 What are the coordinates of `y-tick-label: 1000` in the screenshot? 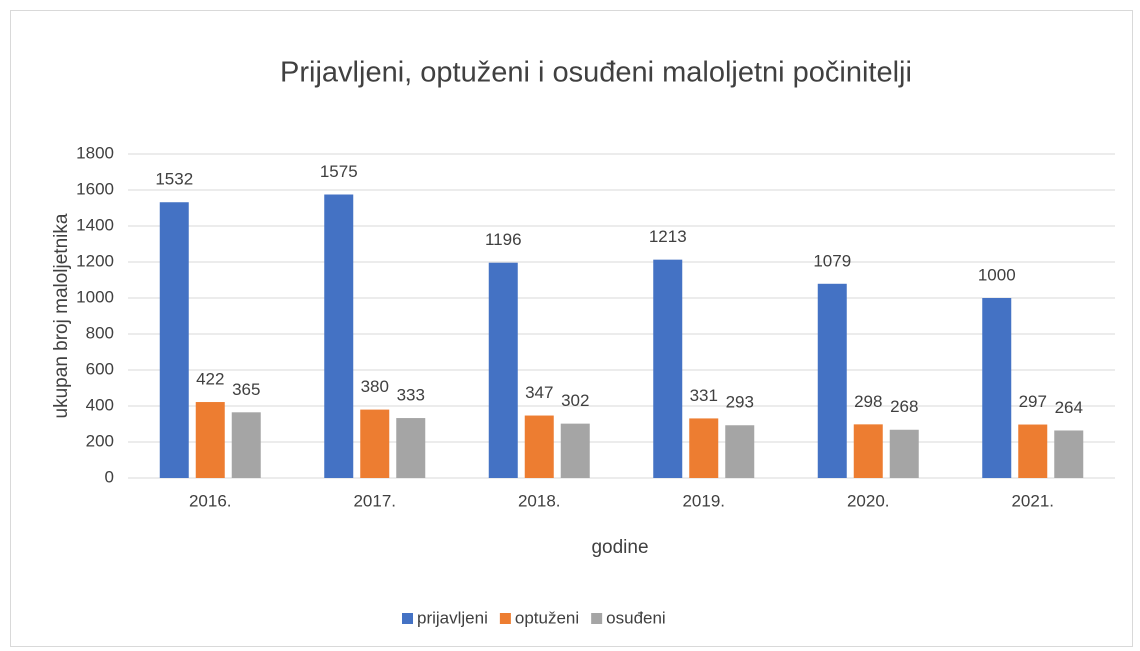 It's located at (95, 296).